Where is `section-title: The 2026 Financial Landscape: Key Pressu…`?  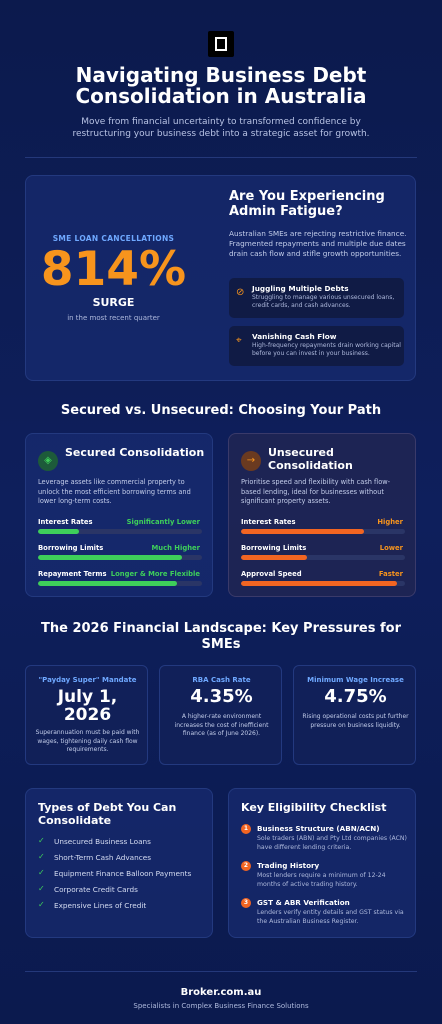 section-title: The 2026 Financial Landscape: Key Pressu… is located at coordinates (221, 636).